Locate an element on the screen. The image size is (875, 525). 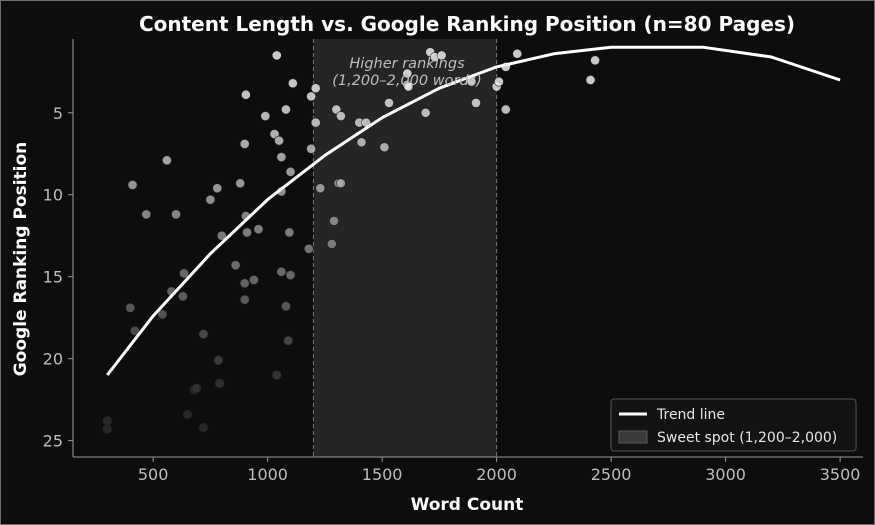
x-tick-label: 2500 is located at coordinates (611, 474).